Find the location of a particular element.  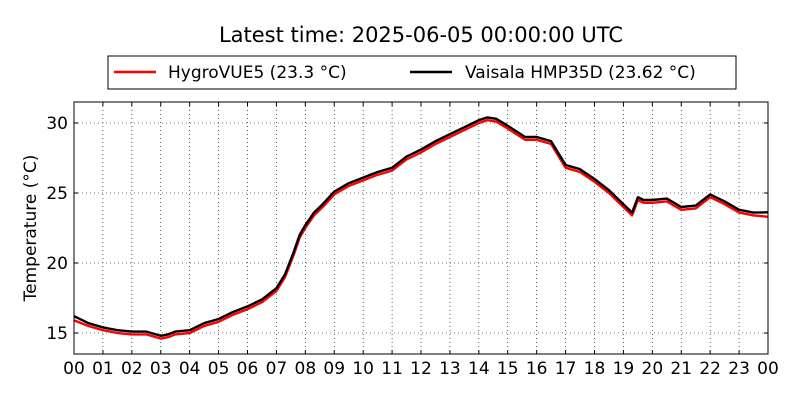

x-tick-label: 01 is located at coordinates (103, 369).